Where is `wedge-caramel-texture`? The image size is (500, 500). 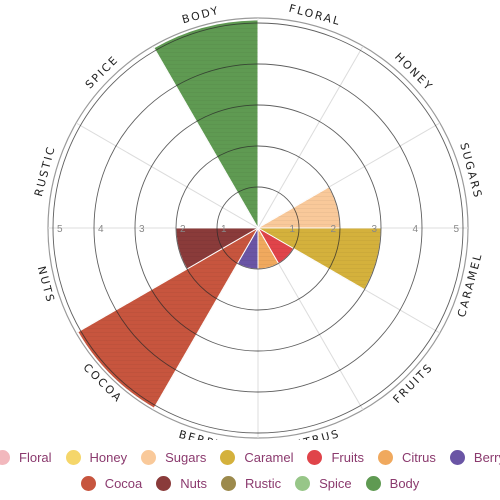 wedge-caramel-texture is located at coordinates (319, 259).